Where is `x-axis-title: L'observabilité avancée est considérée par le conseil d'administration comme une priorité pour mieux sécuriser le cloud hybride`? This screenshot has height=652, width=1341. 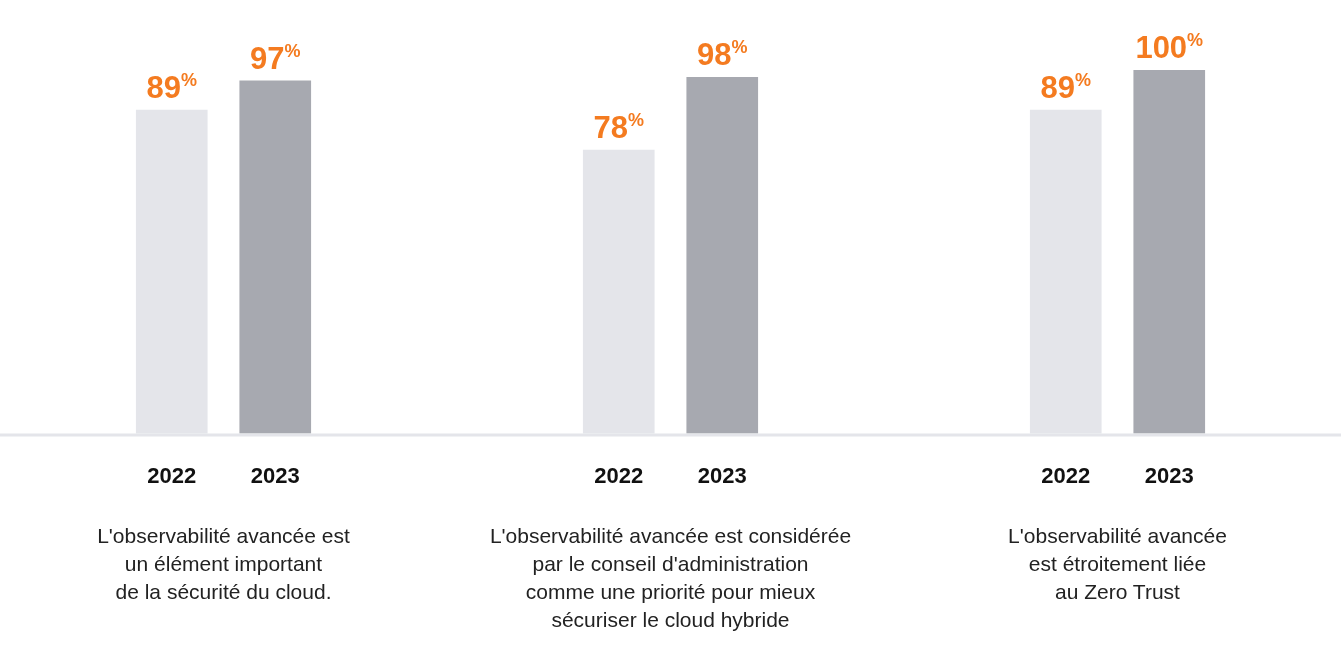 x-axis-title: L'observabilité avancée est considérée par le conseil d'administration comme une priorité pour mieux sécuriser le cloud hybride is located at coordinates (670, 578).